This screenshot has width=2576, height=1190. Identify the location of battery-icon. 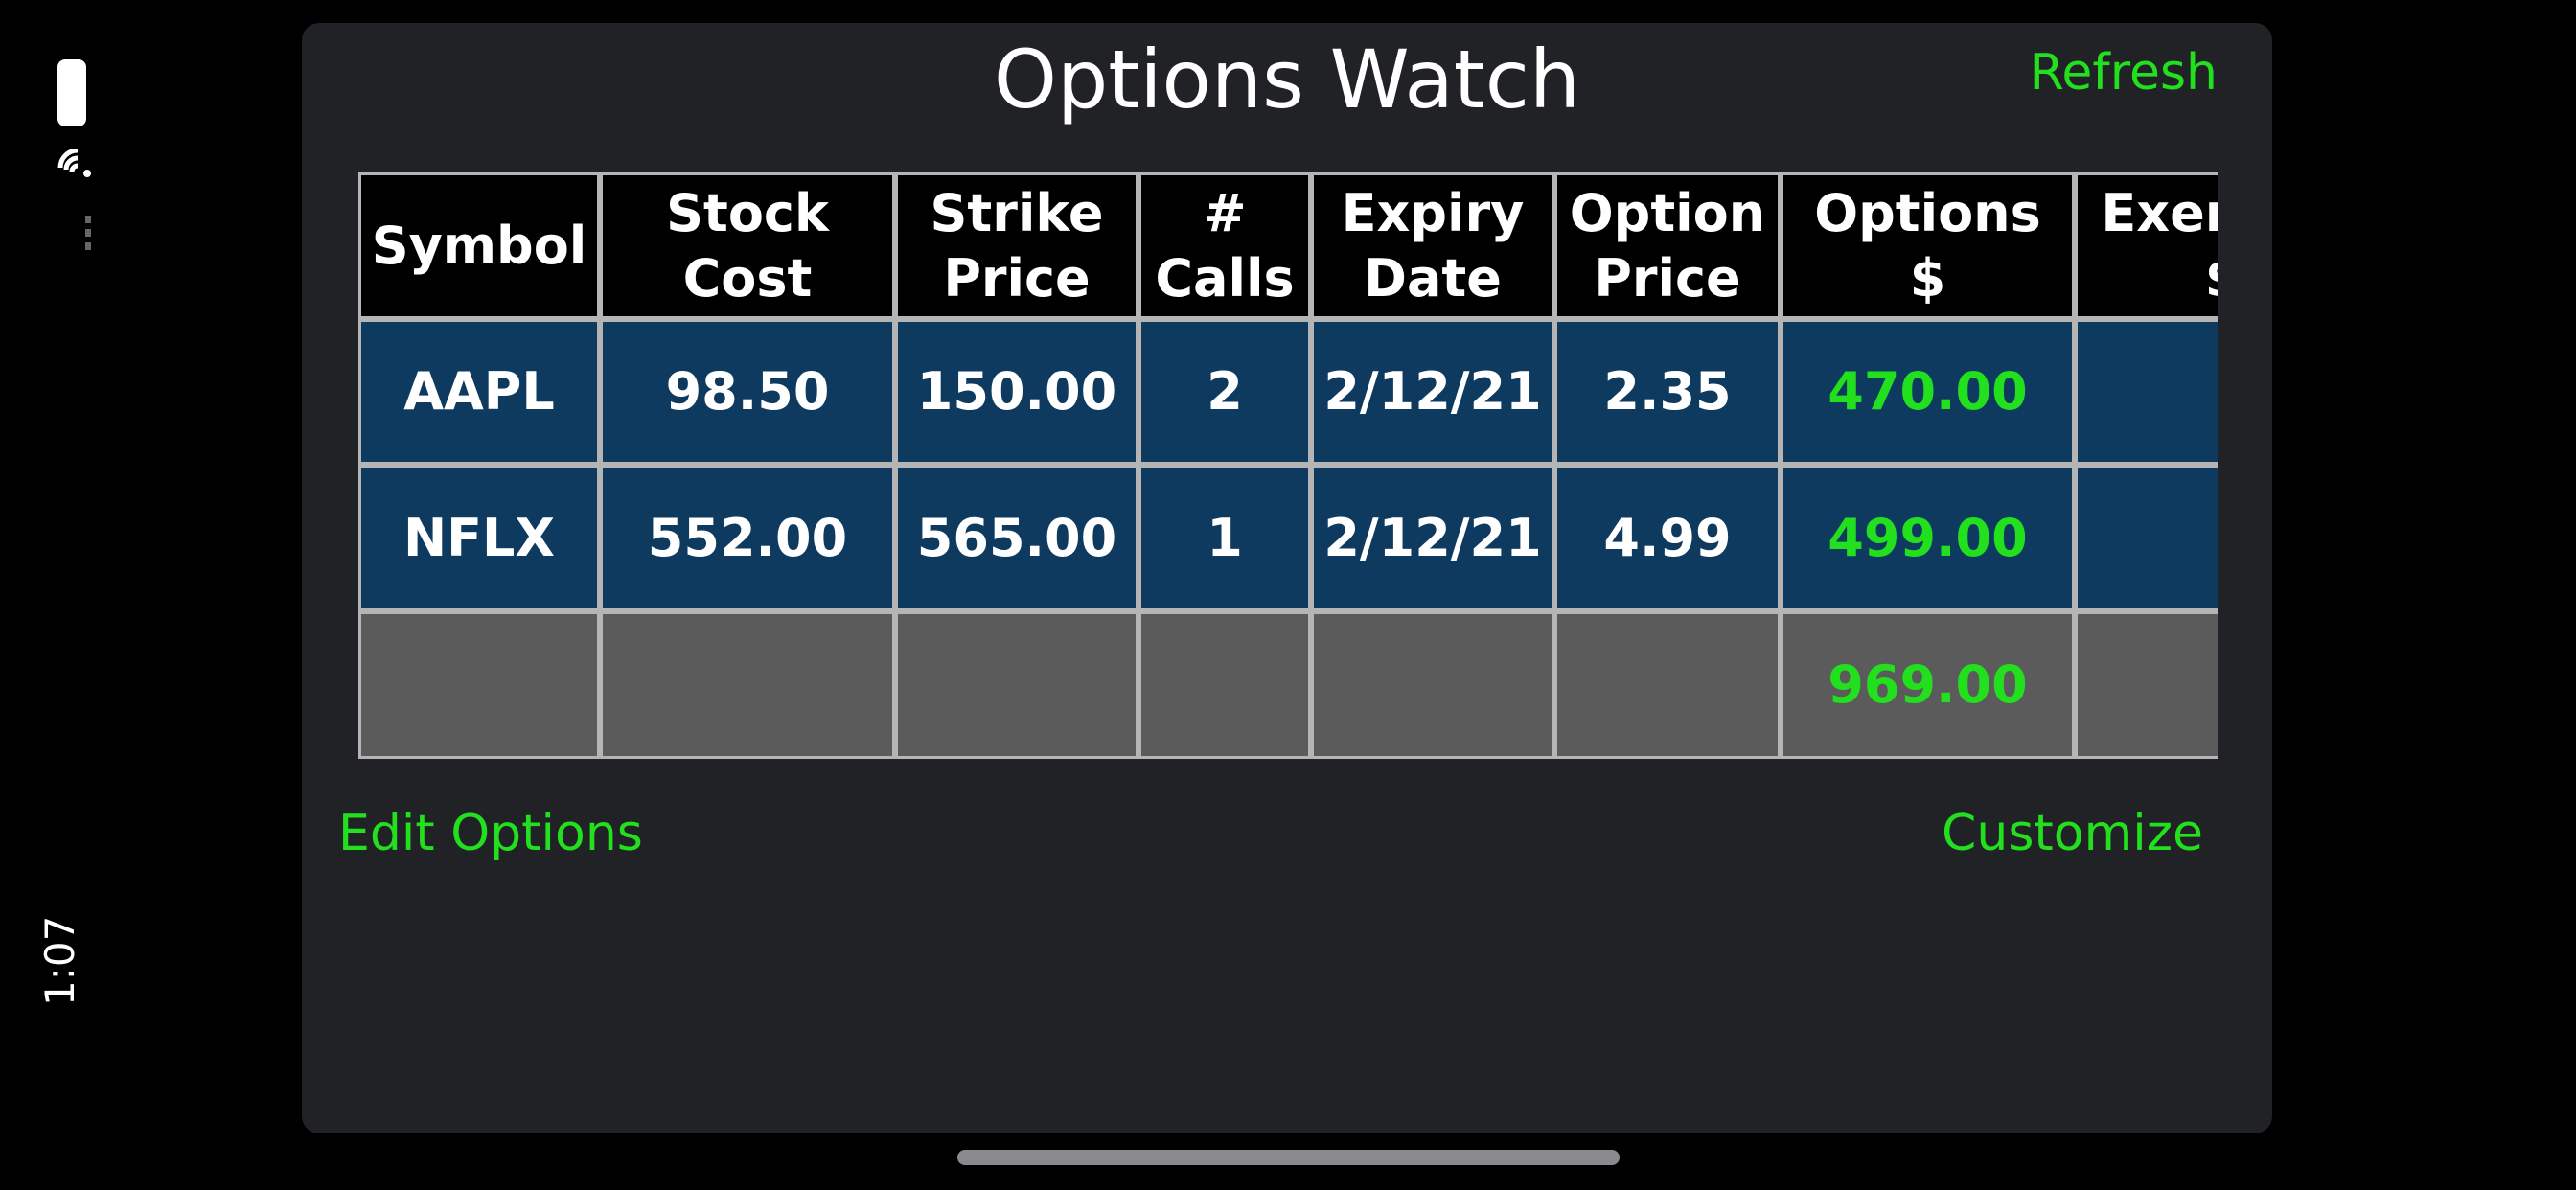
(72, 93).